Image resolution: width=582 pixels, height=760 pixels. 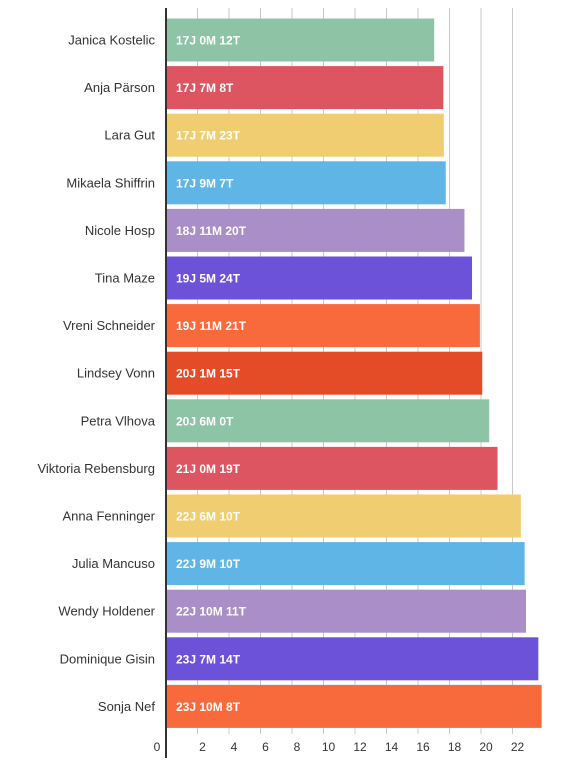 What do you see at coordinates (205, 183) in the screenshot?
I see `bar-data-label: 17J 9M 7T` at bounding box center [205, 183].